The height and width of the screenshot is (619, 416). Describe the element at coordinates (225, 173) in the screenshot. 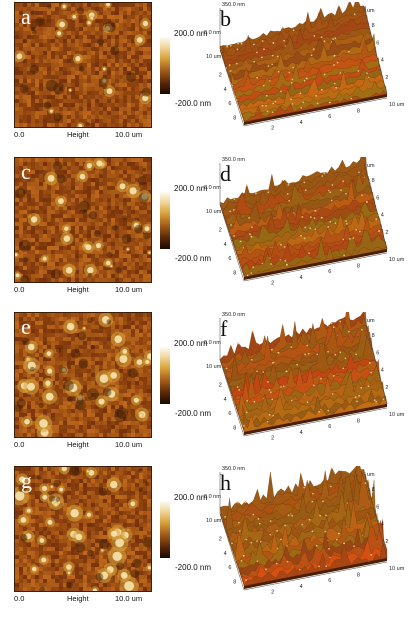

I see `panel-label: d` at that location.